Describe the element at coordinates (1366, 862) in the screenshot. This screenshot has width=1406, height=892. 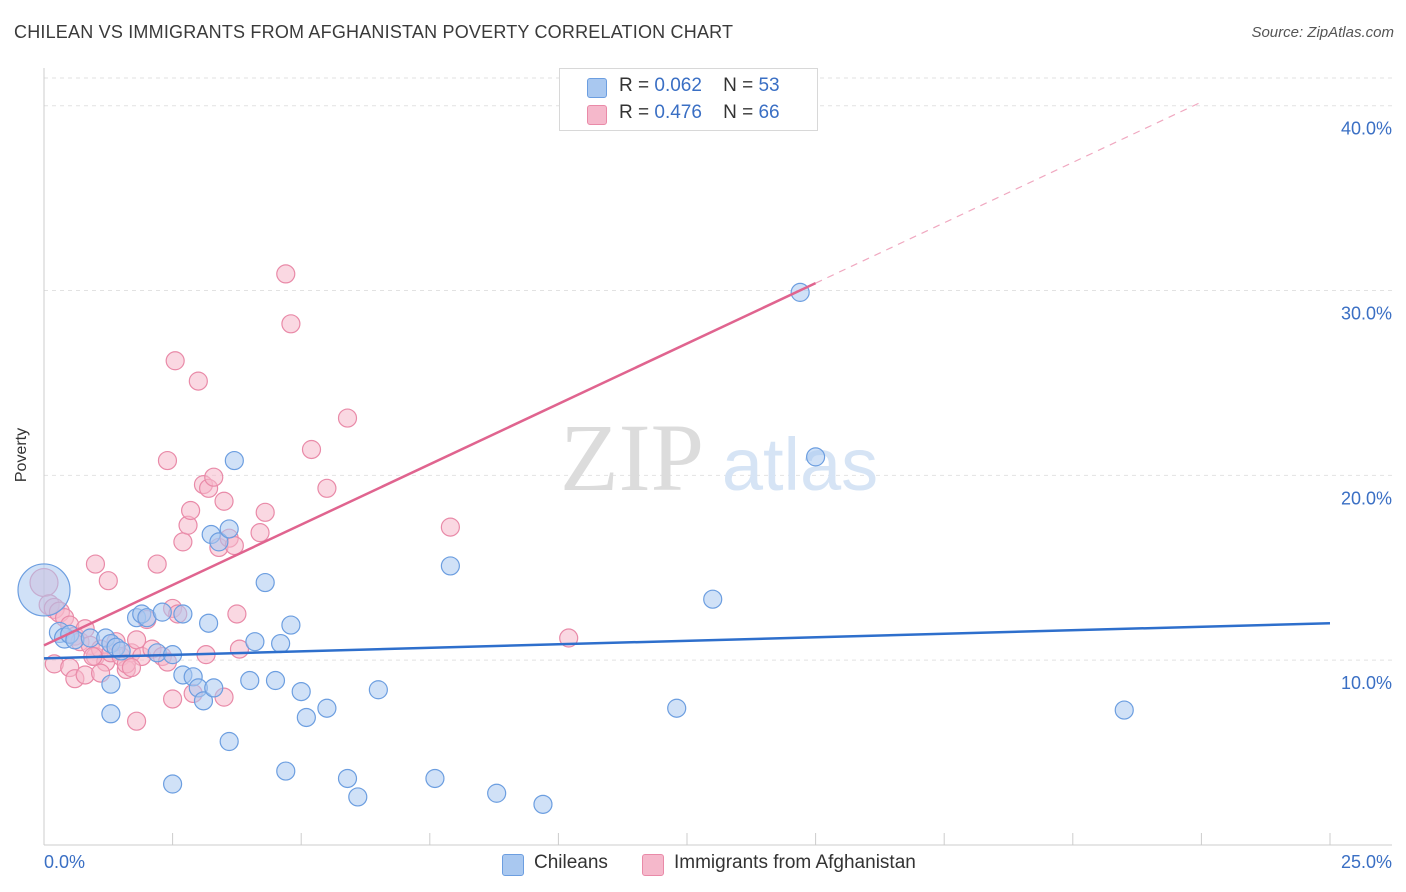
I see `x-tick-label-max: 25.0%` at that location.